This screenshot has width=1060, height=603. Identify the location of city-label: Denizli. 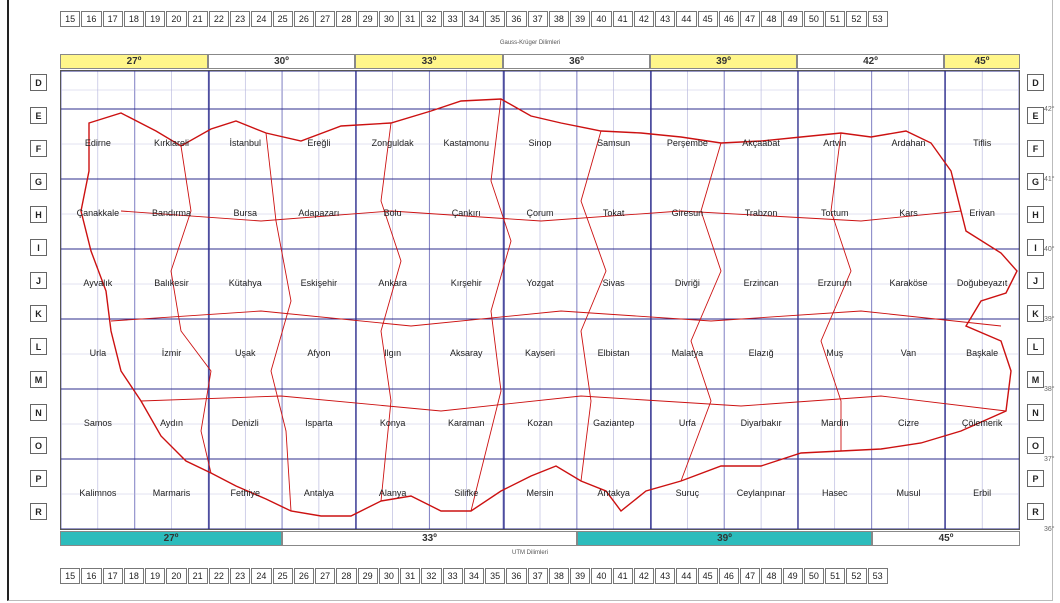
(245, 423).